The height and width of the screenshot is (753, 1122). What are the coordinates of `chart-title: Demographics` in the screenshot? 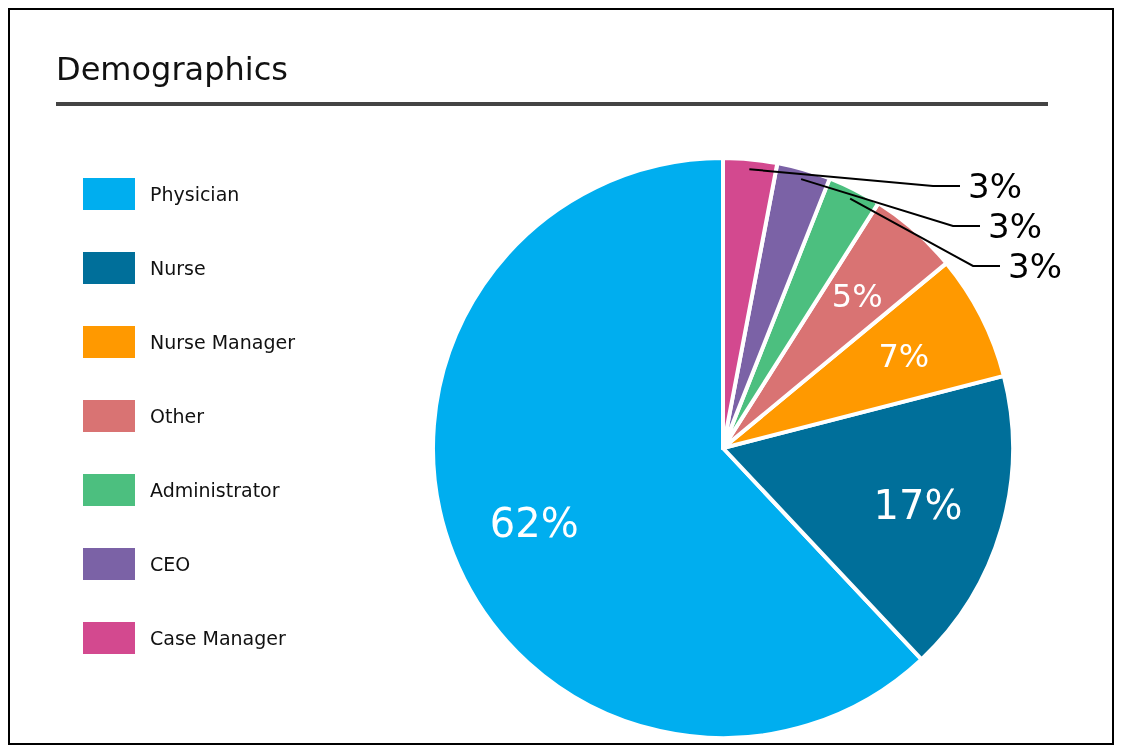 It's located at (172, 69).